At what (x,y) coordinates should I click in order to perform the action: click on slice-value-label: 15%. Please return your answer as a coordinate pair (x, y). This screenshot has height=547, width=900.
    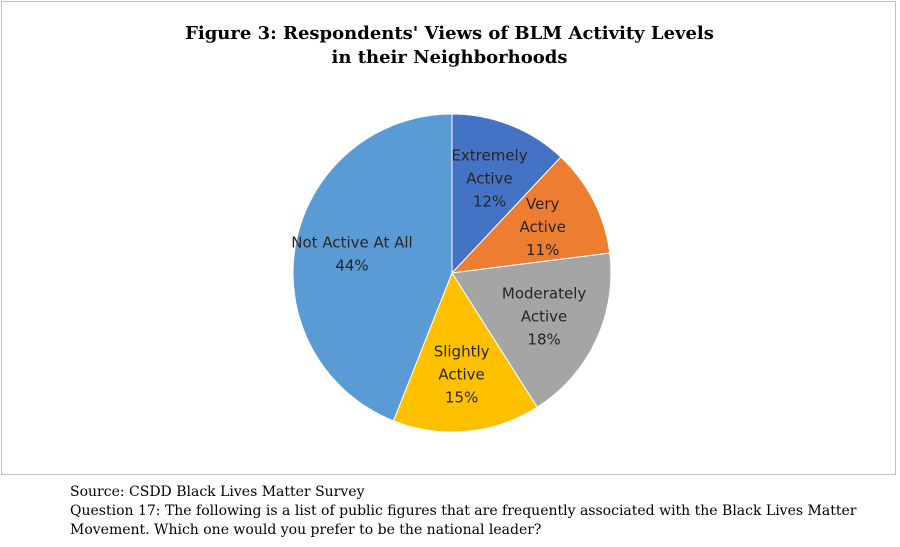
    Looking at the image, I should click on (461, 397).